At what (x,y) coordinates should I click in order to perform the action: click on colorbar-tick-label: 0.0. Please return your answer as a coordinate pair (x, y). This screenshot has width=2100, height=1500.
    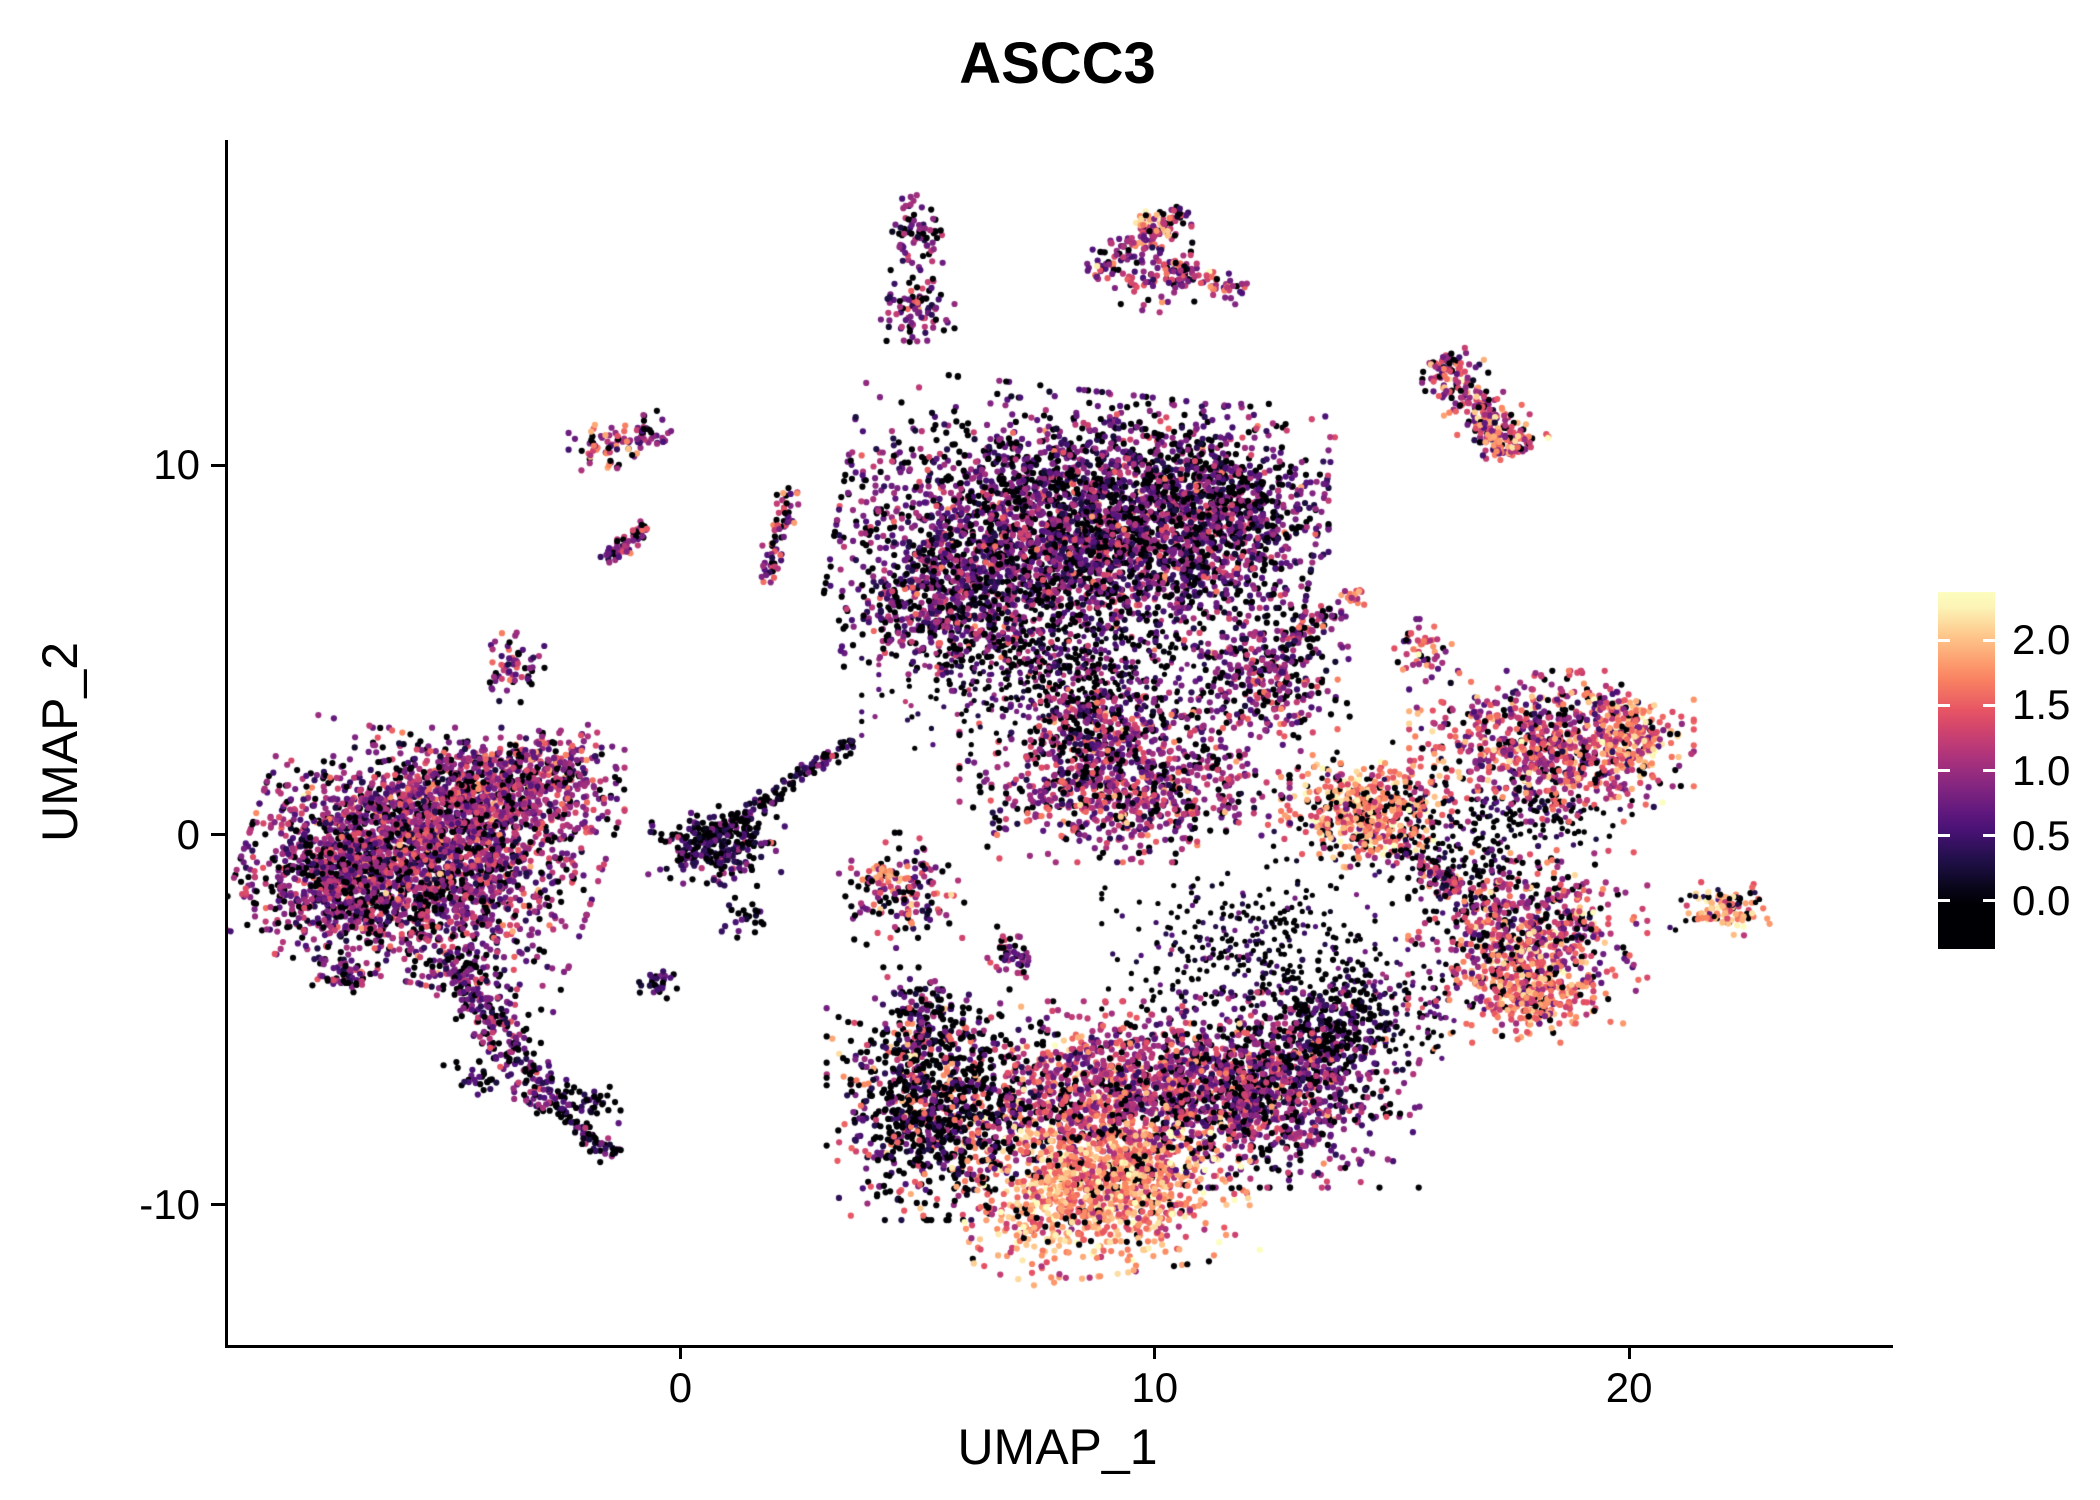
    Looking at the image, I should click on (2041, 900).